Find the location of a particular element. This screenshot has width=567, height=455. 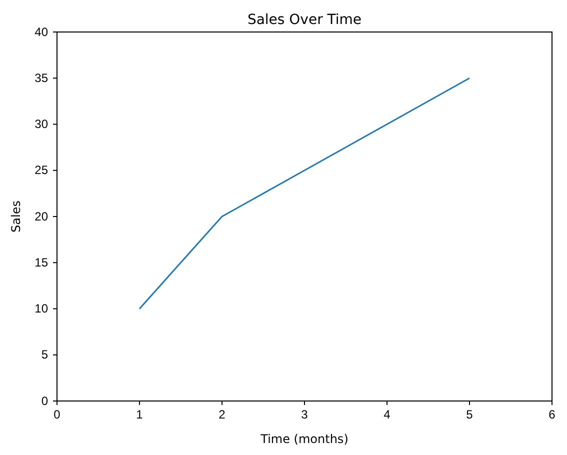

x-tick-label: 5 is located at coordinates (470, 415).